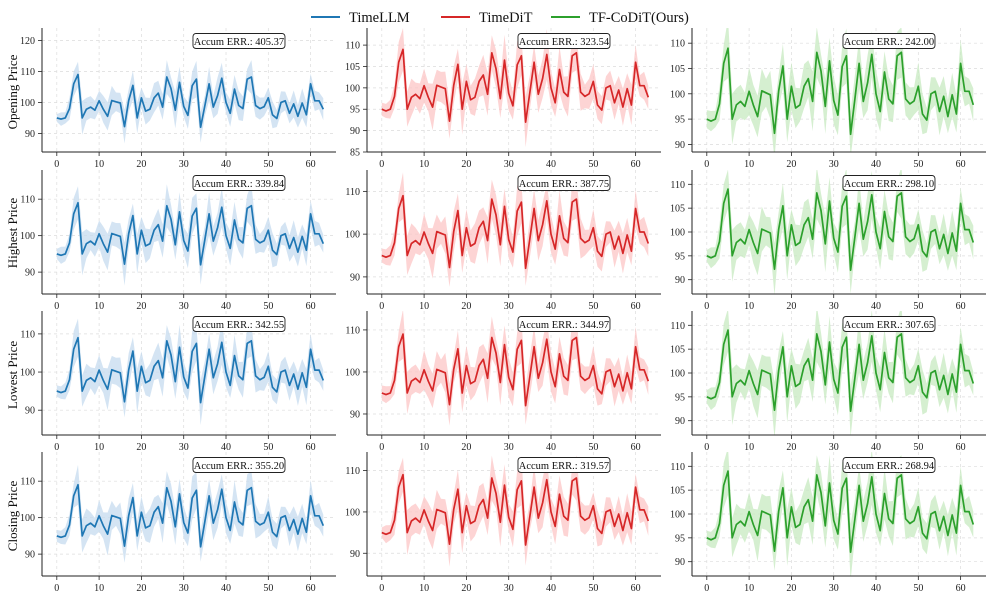 The width and height of the screenshot is (997, 603). I want to click on legend: TimeLLM TimeDiT TF-CoDiT(Ours), so click(500, 18).